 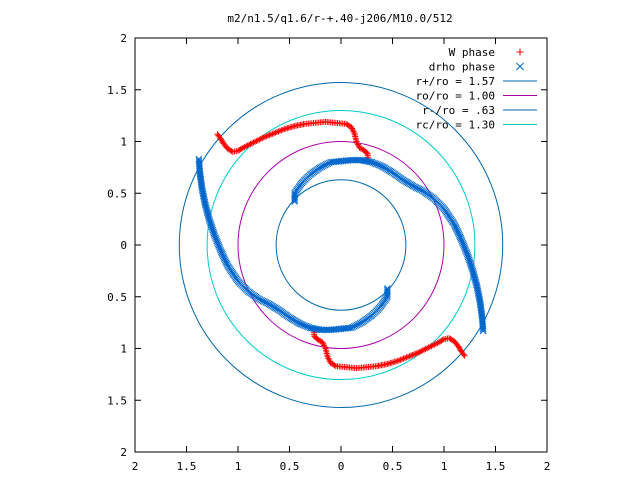 What do you see at coordinates (462, 67) in the screenshot?
I see `legend-label: drho phase` at bounding box center [462, 67].